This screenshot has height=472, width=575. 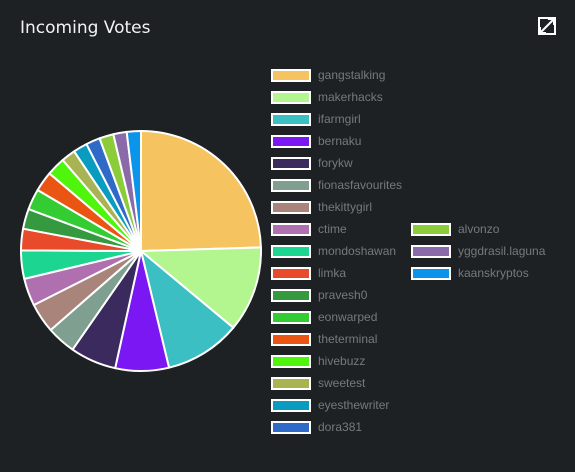 What do you see at coordinates (479, 229) in the screenshot?
I see `legend-label: alvonzo` at bounding box center [479, 229].